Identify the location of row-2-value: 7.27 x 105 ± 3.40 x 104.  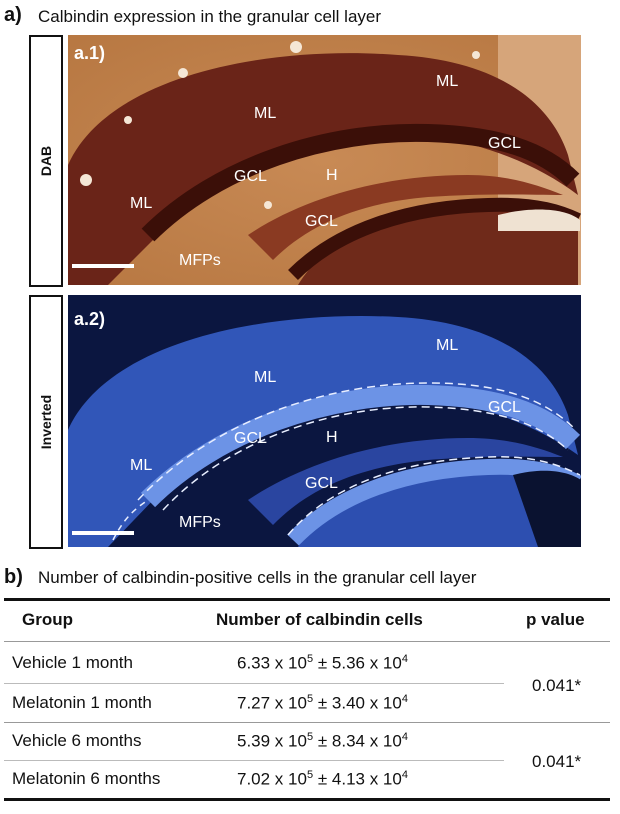
(322, 703).